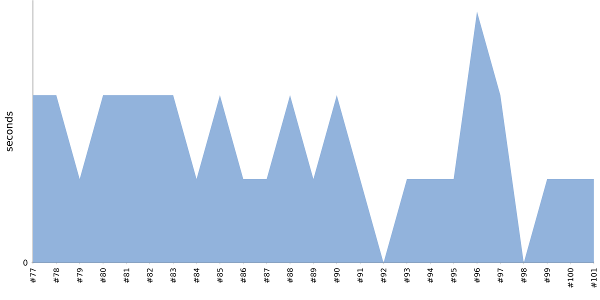  Describe the element at coordinates (8, 132) in the screenshot. I see `y-axis-title: seconds` at that location.